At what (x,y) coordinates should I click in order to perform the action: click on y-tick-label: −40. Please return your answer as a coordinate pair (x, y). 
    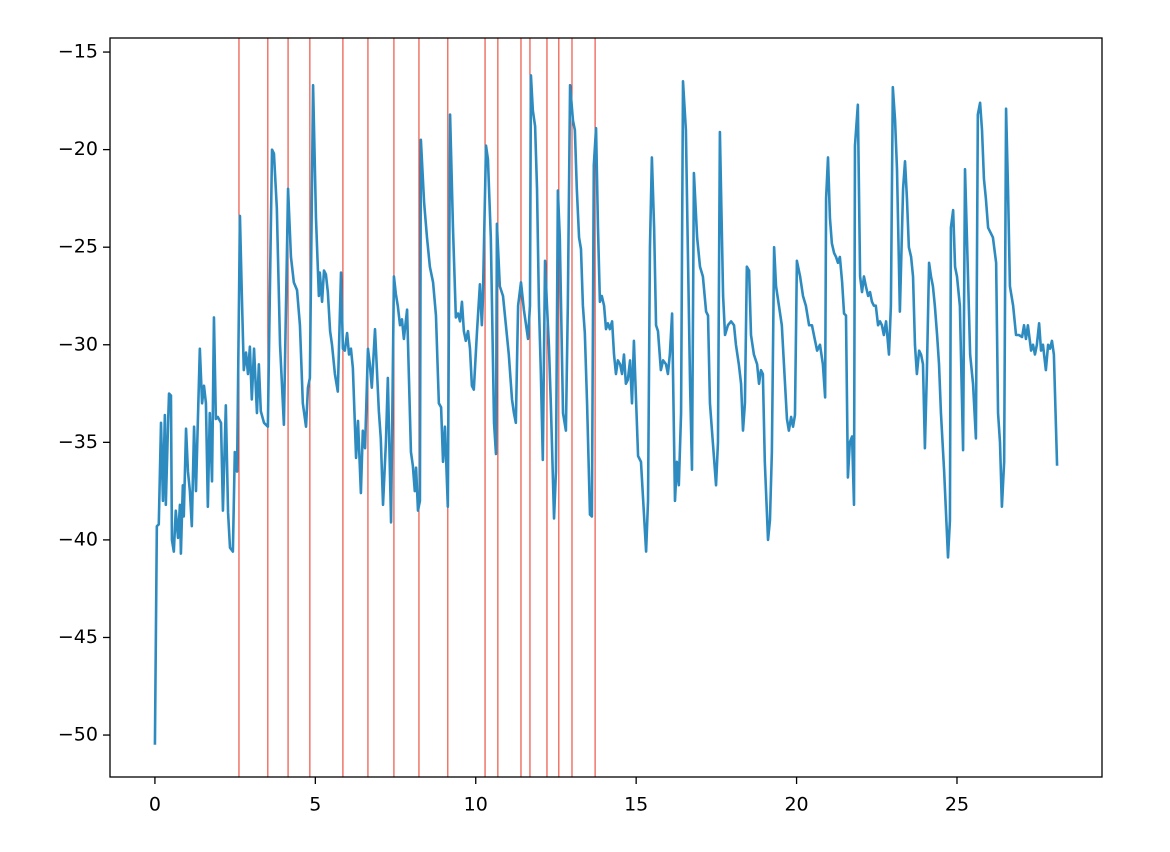
    Looking at the image, I should click on (78, 539).